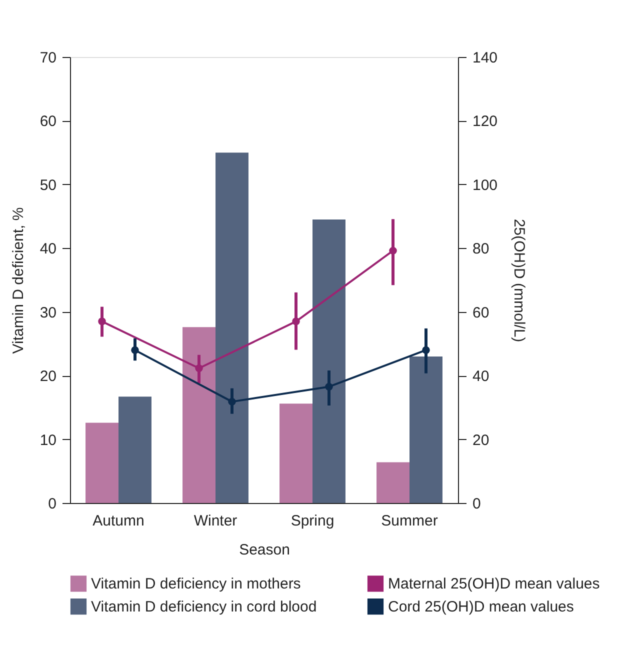  I want to click on legend-label: Vitamin D deficiency in cord blood, so click(204, 607).